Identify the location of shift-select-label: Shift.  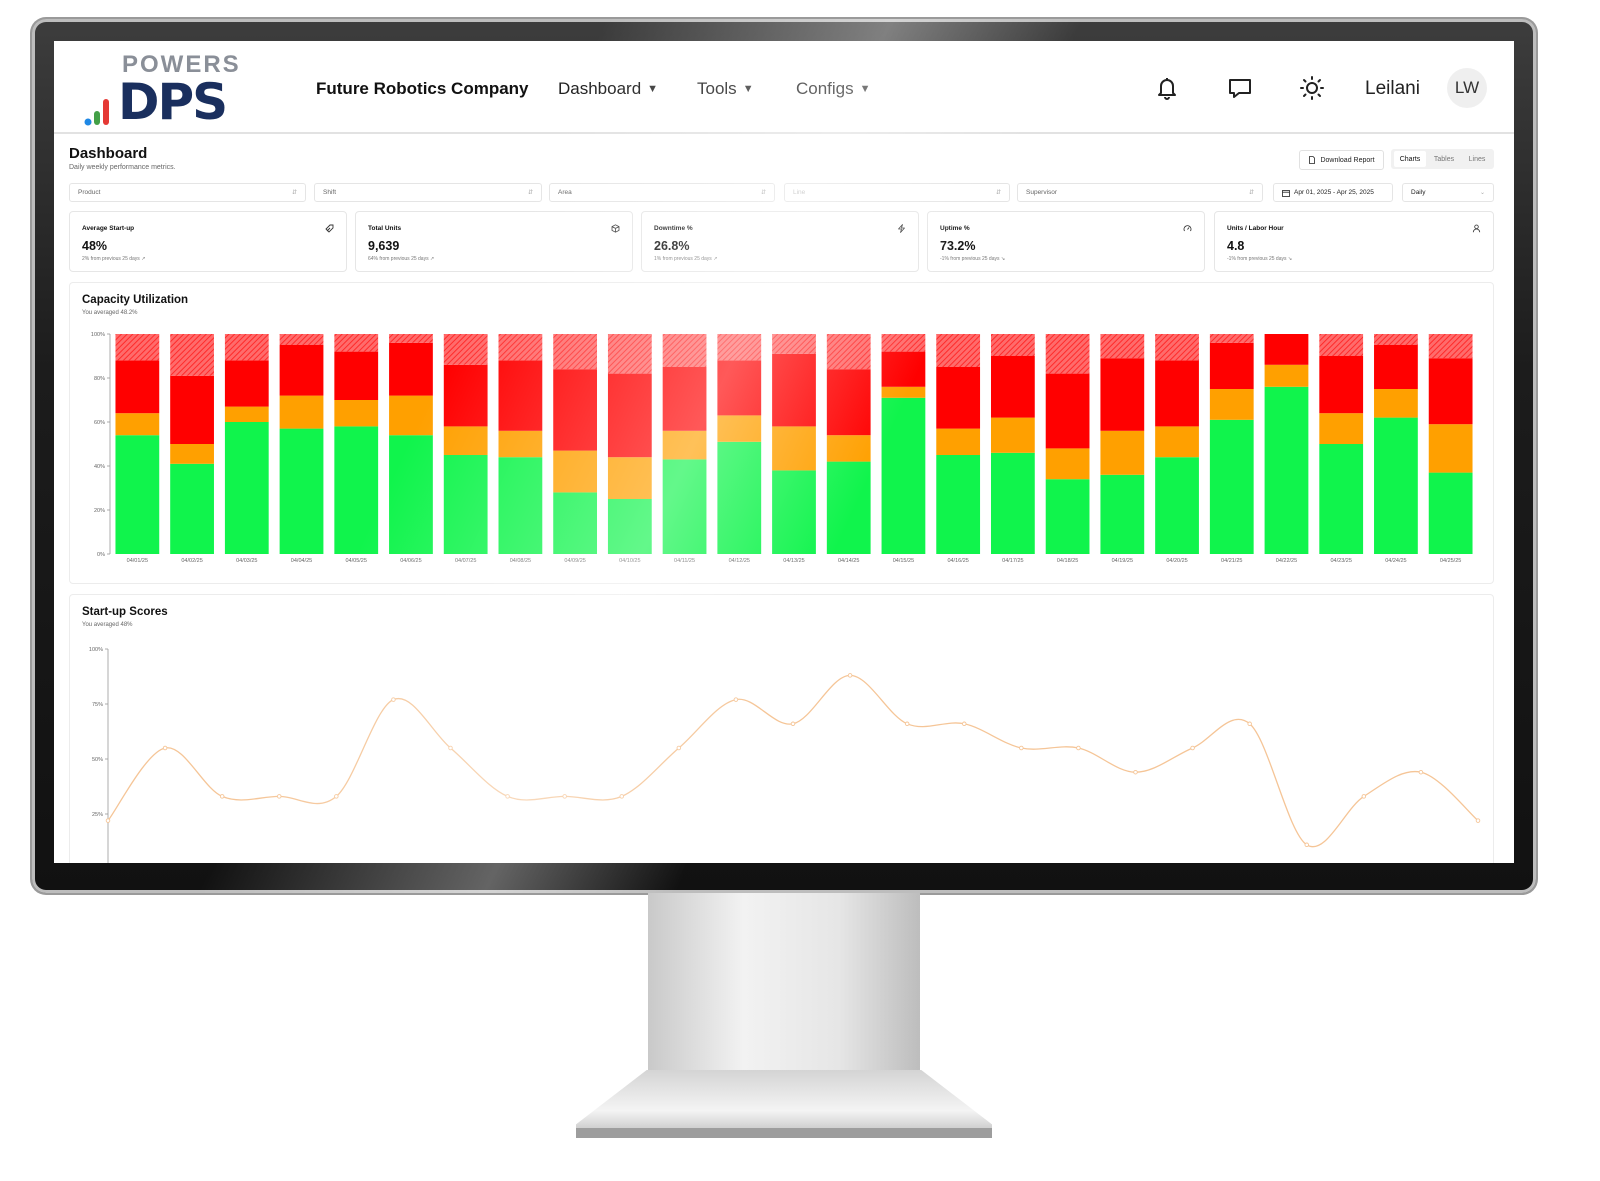
(330, 192).